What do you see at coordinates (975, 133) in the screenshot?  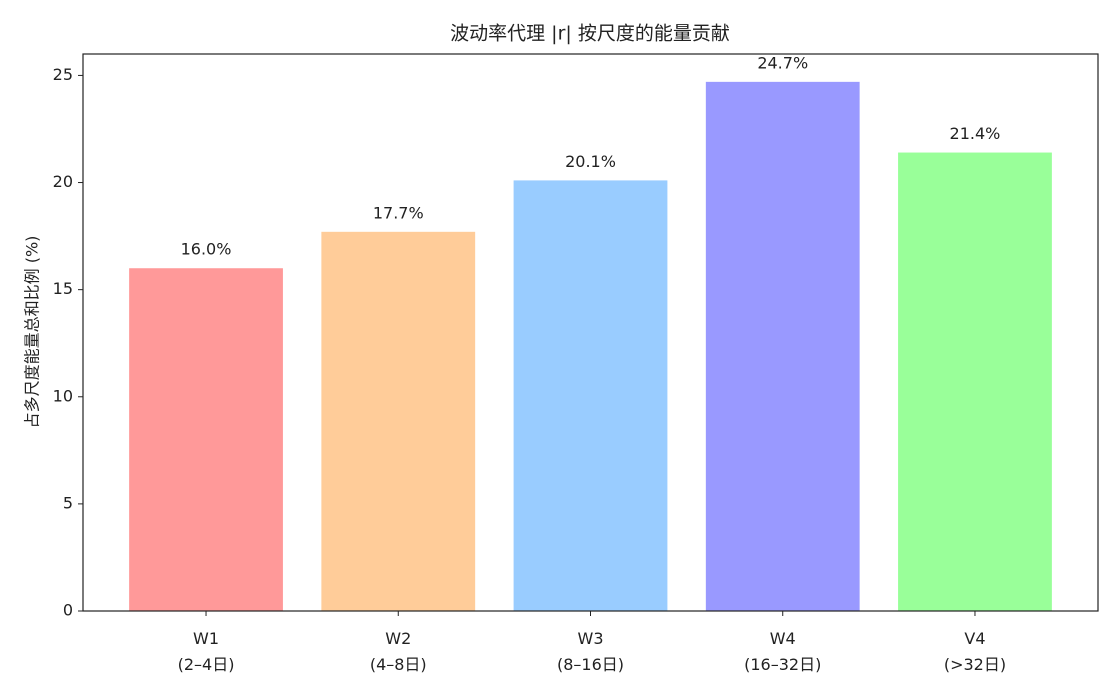 I see `value-label: 21.4%` at bounding box center [975, 133].